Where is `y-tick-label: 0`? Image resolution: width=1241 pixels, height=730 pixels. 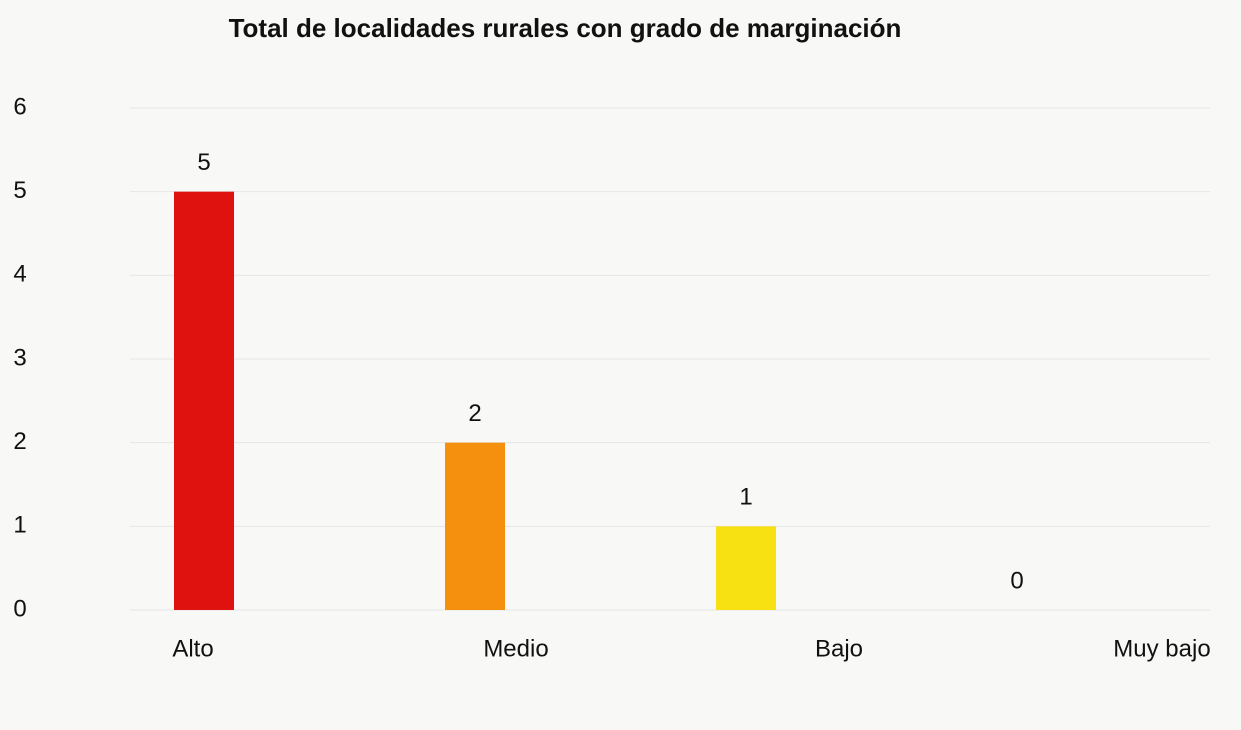 y-tick-label: 0 is located at coordinates (19, 608).